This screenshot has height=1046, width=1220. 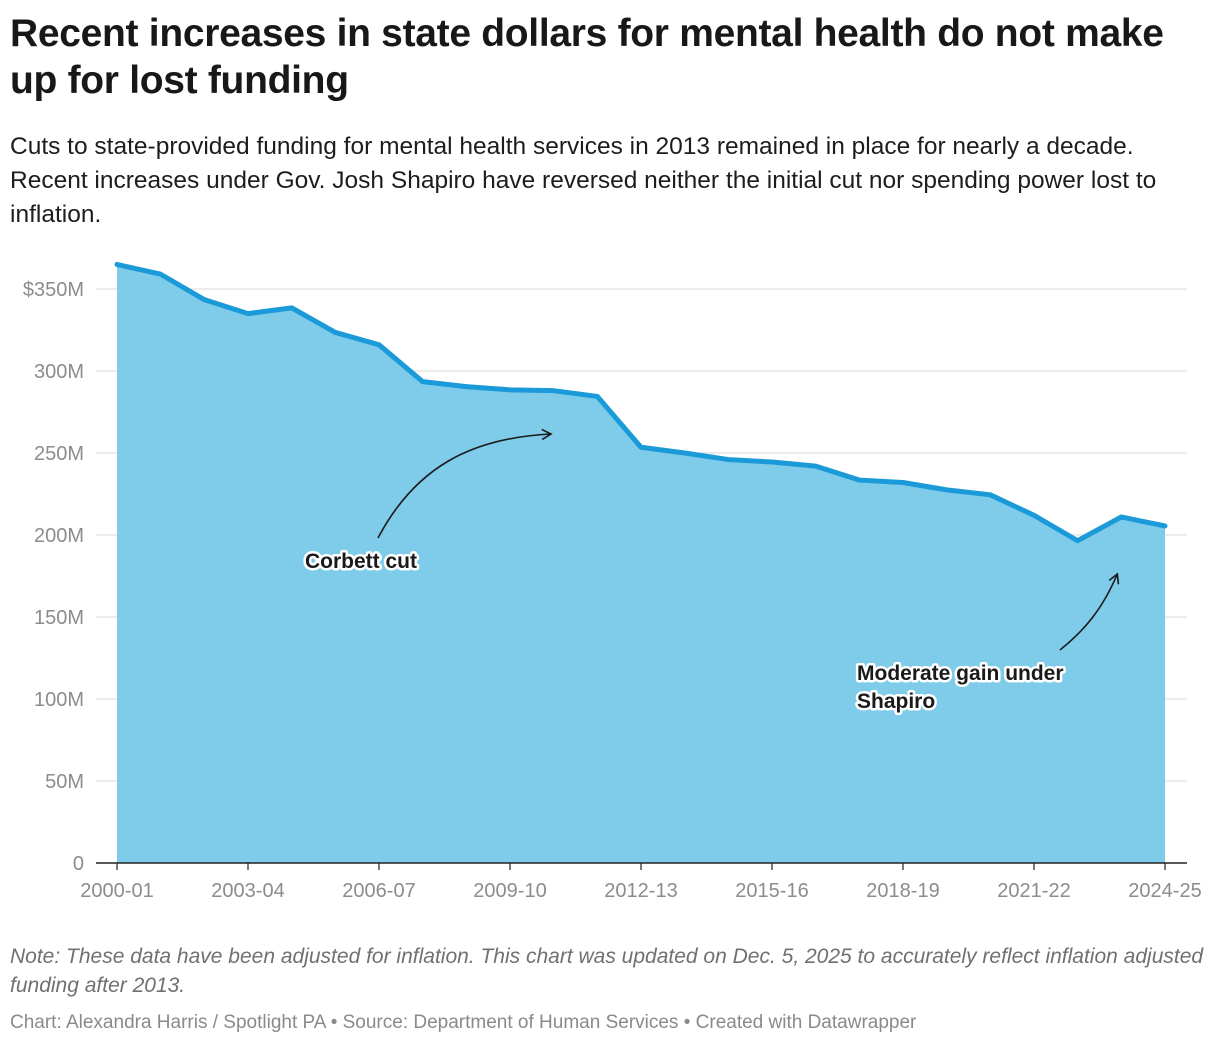 What do you see at coordinates (640, 891) in the screenshot?
I see `x-tick-label: 2012-13` at bounding box center [640, 891].